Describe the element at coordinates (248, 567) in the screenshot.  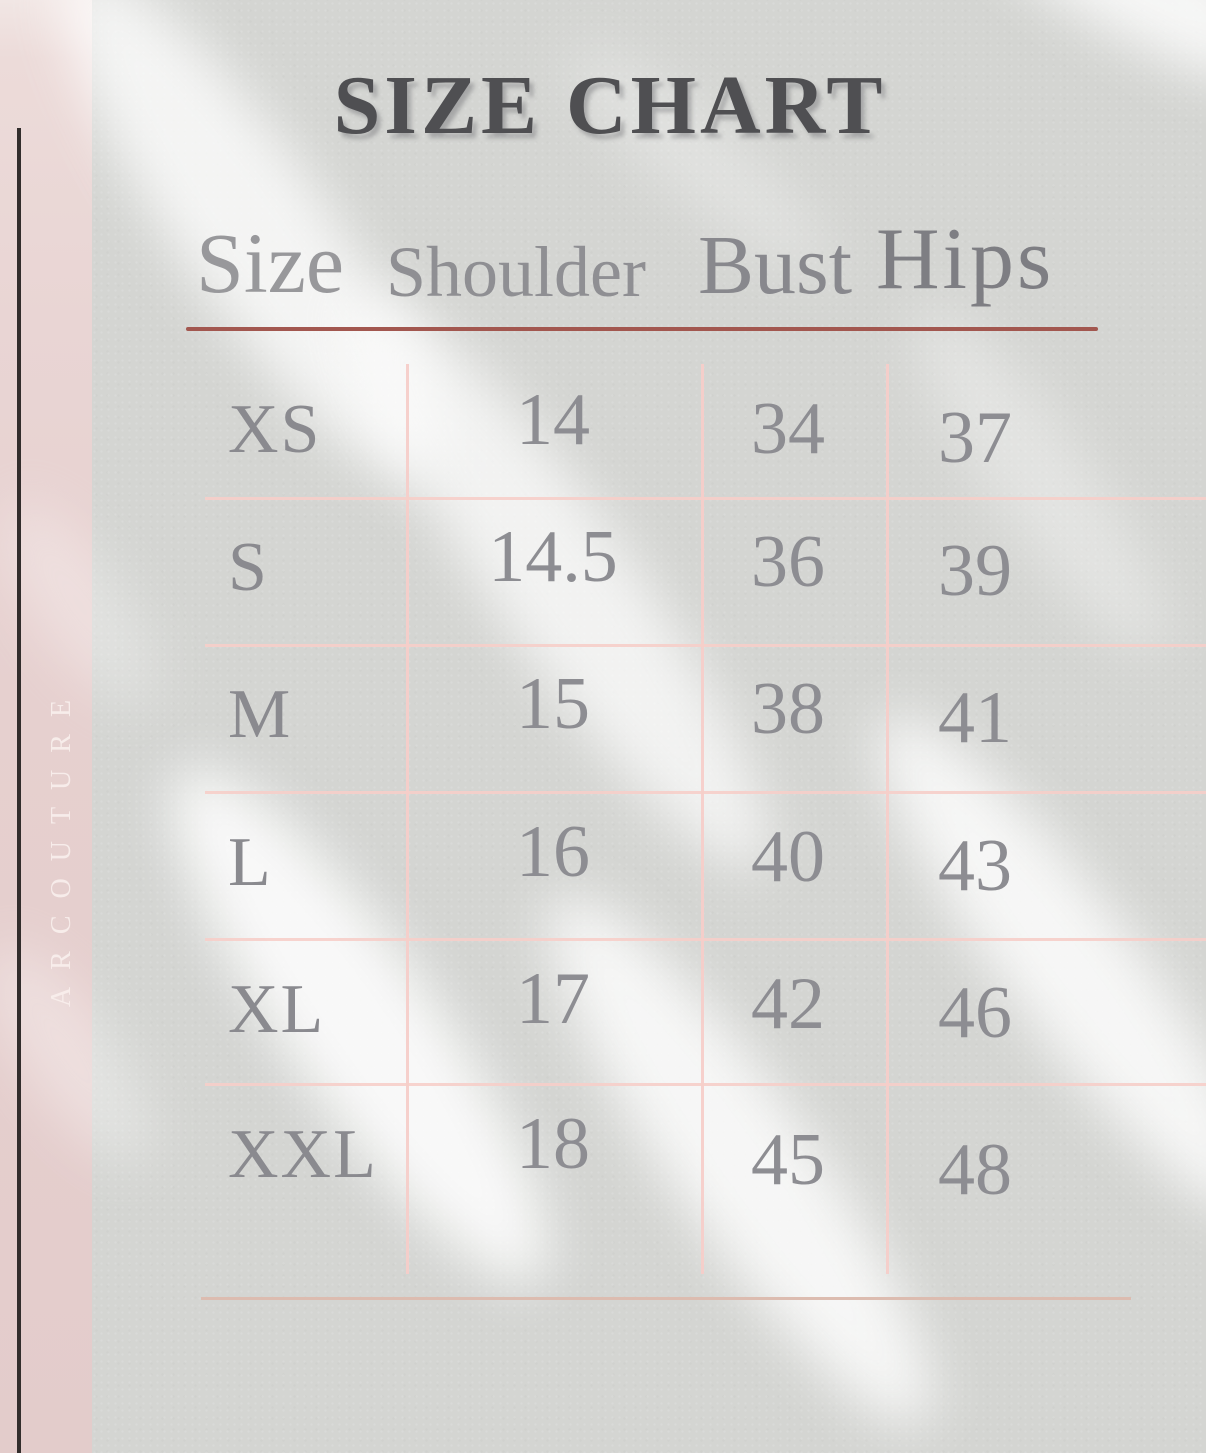
I see `size-label: S` at that location.